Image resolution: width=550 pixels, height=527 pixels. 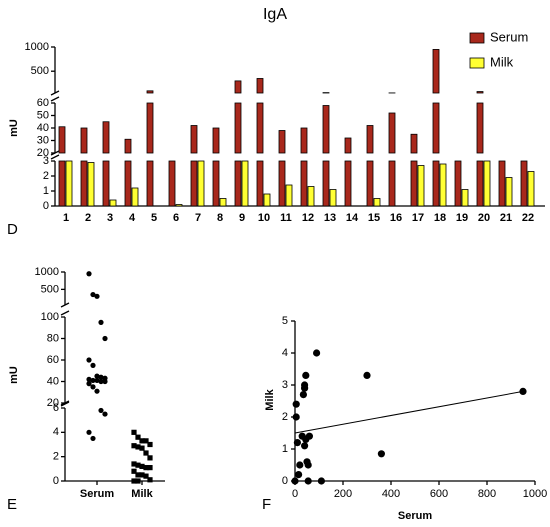 What do you see at coordinates (439, 494) in the screenshot?
I see `x-tick-label: 600` at bounding box center [439, 494].